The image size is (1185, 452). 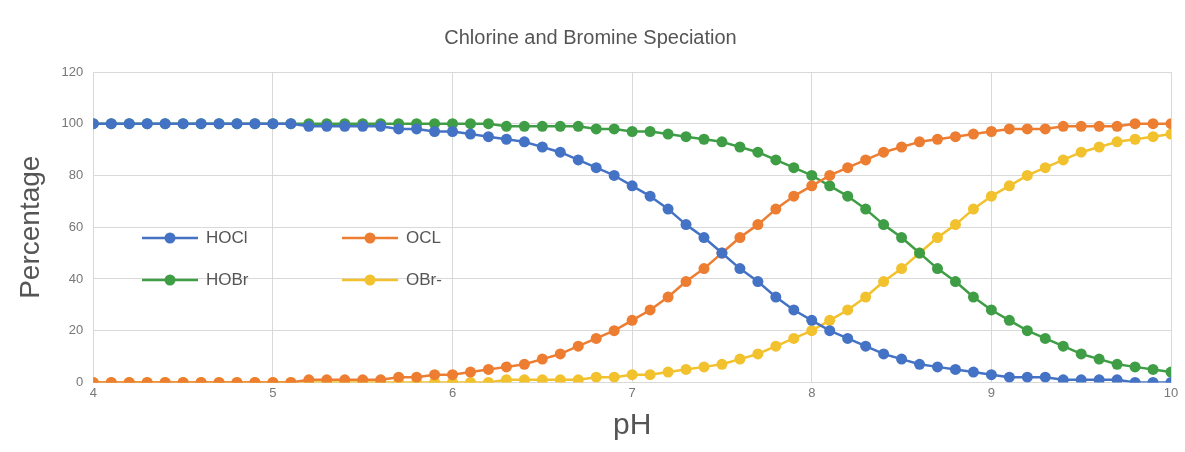 What do you see at coordinates (423, 238) in the screenshot?
I see `legend-label: OCL` at bounding box center [423, 238].